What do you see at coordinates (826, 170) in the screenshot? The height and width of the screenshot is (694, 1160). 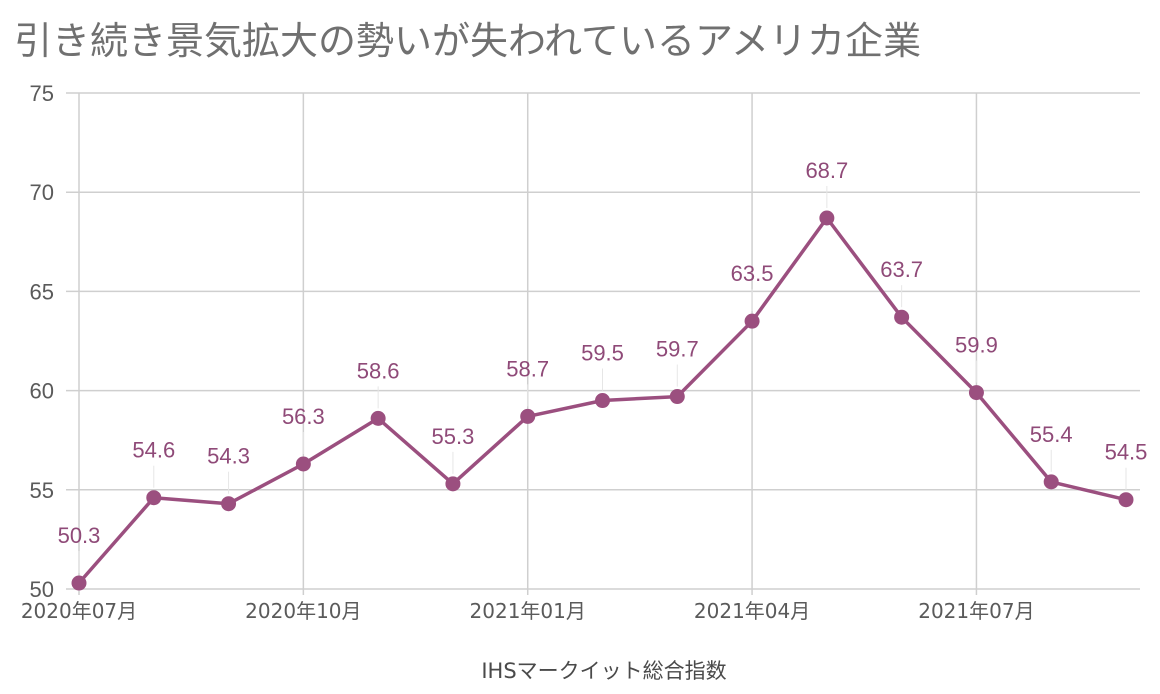 I see `data-label: 68.7` at bounding box center [826, 170].